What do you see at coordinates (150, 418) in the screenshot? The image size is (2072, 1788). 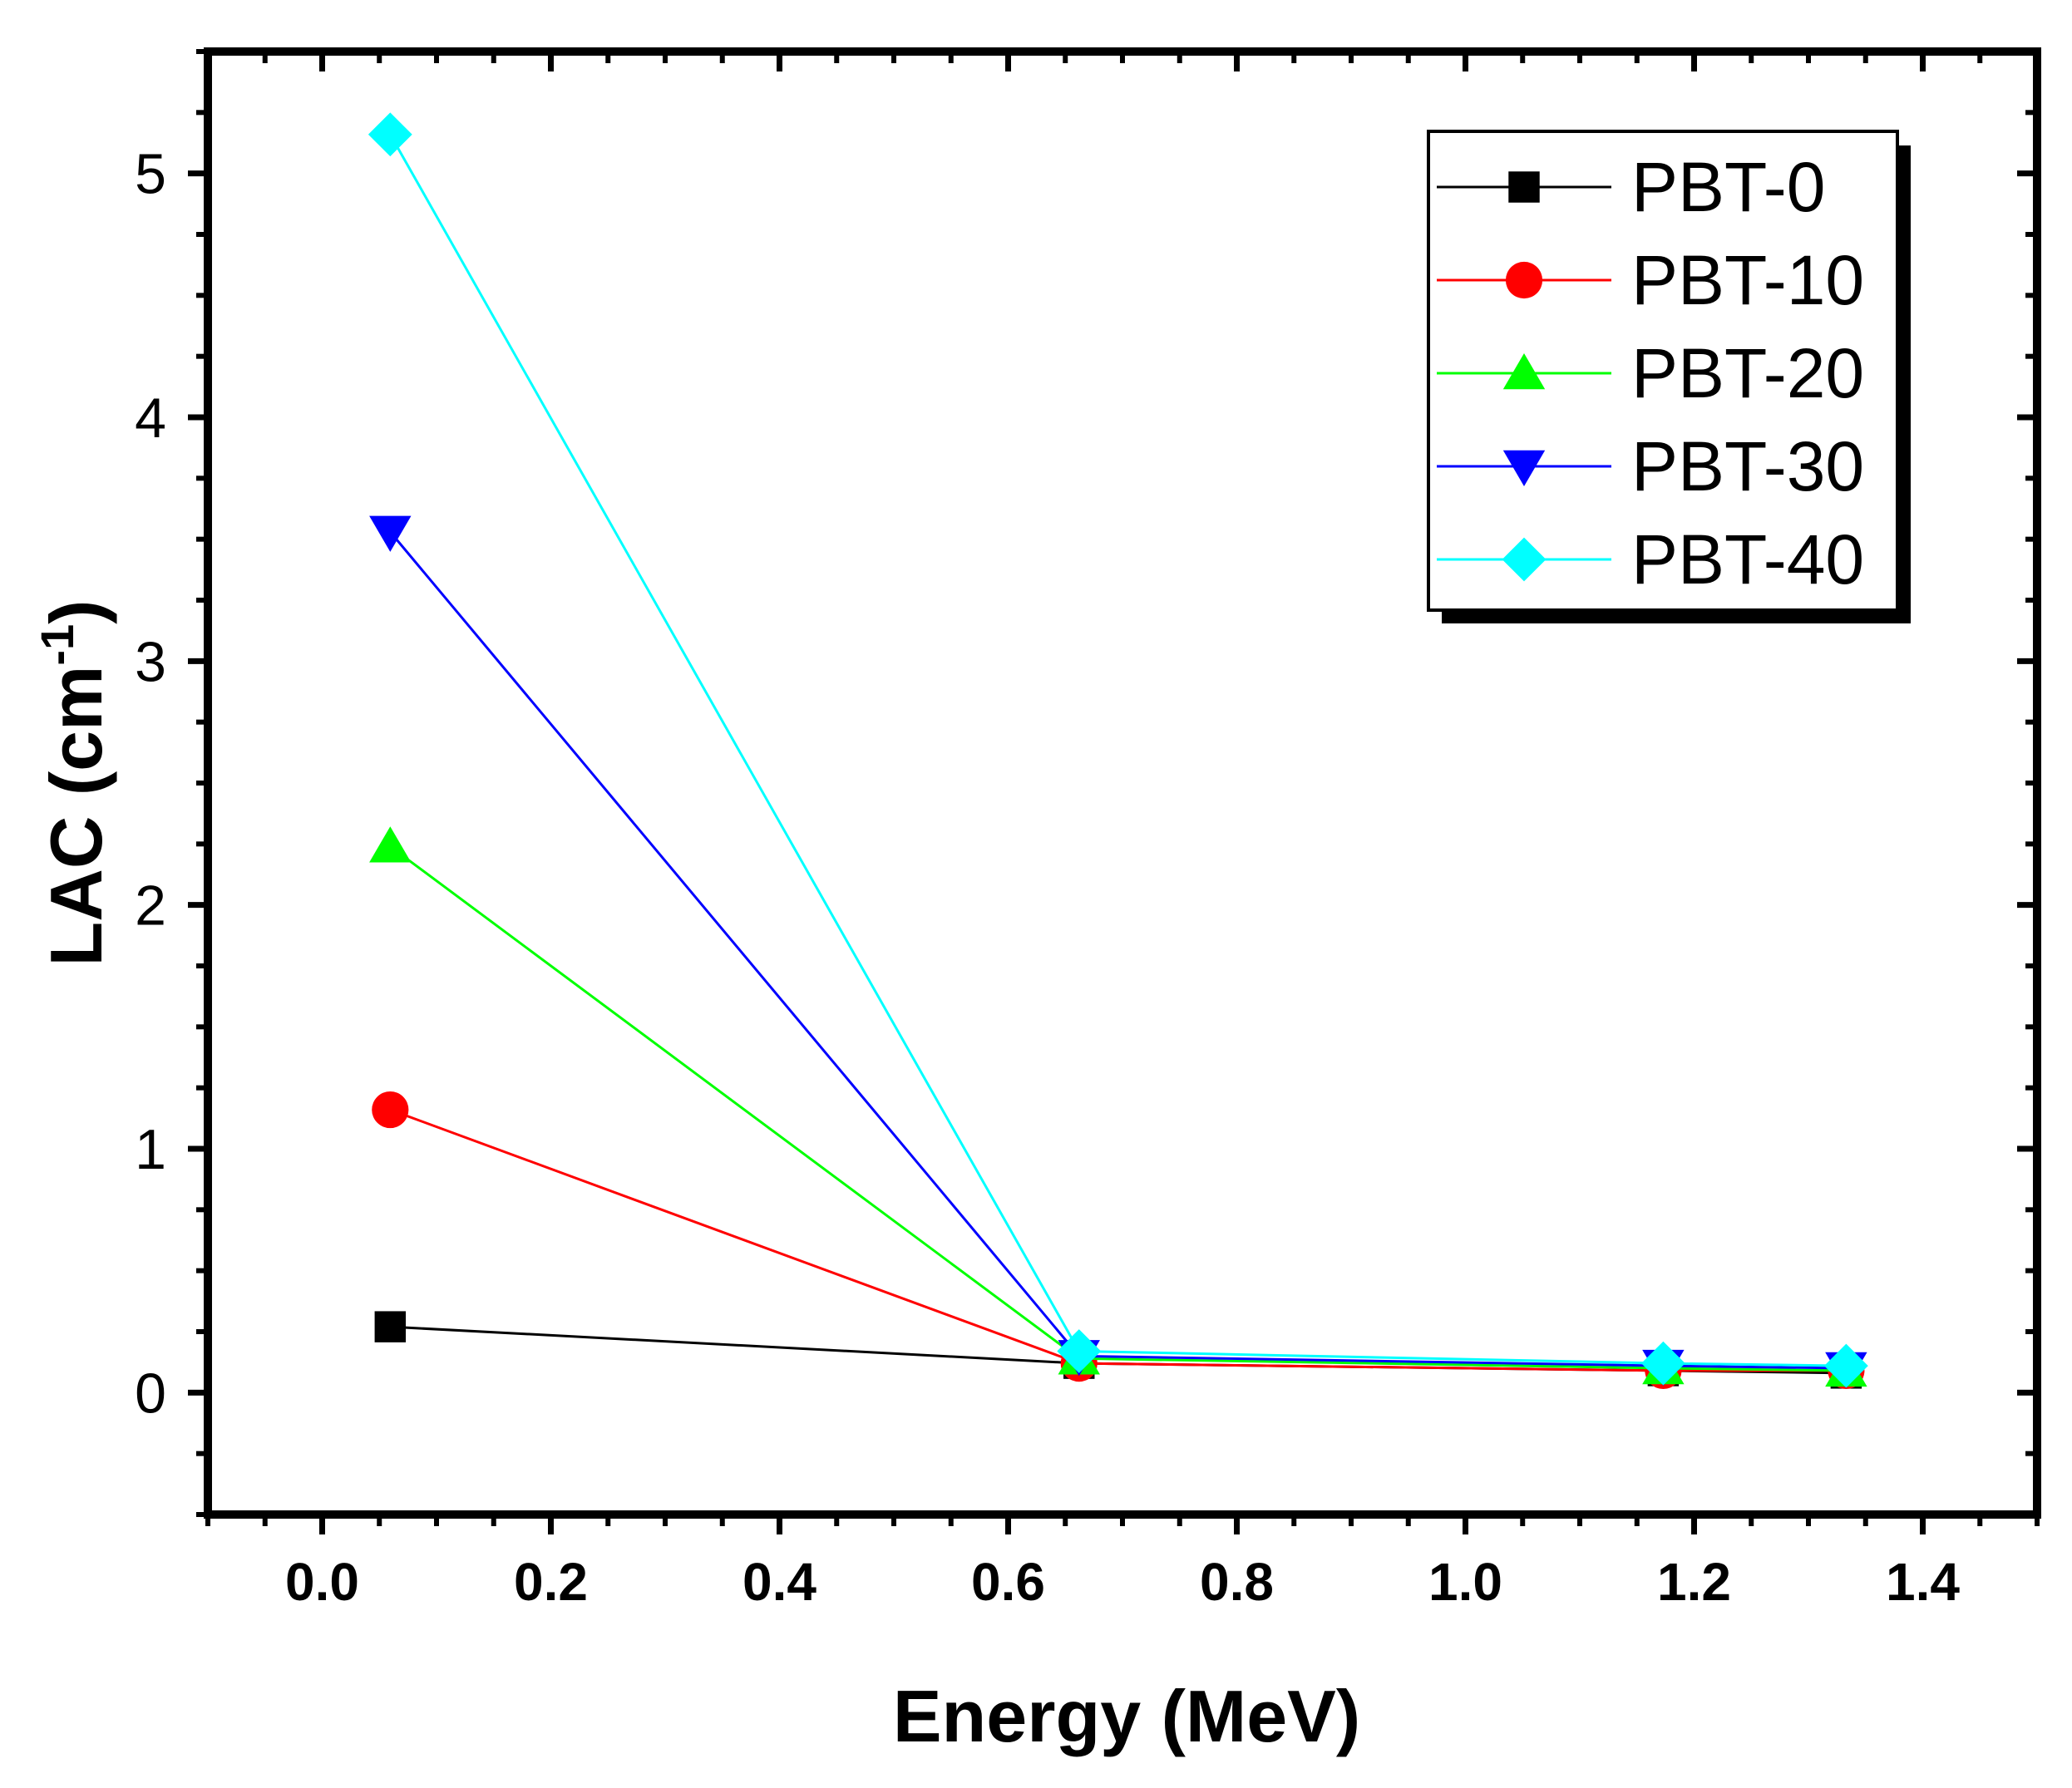 I see `y-tick-label: 4` at bounding box center [150, 418].